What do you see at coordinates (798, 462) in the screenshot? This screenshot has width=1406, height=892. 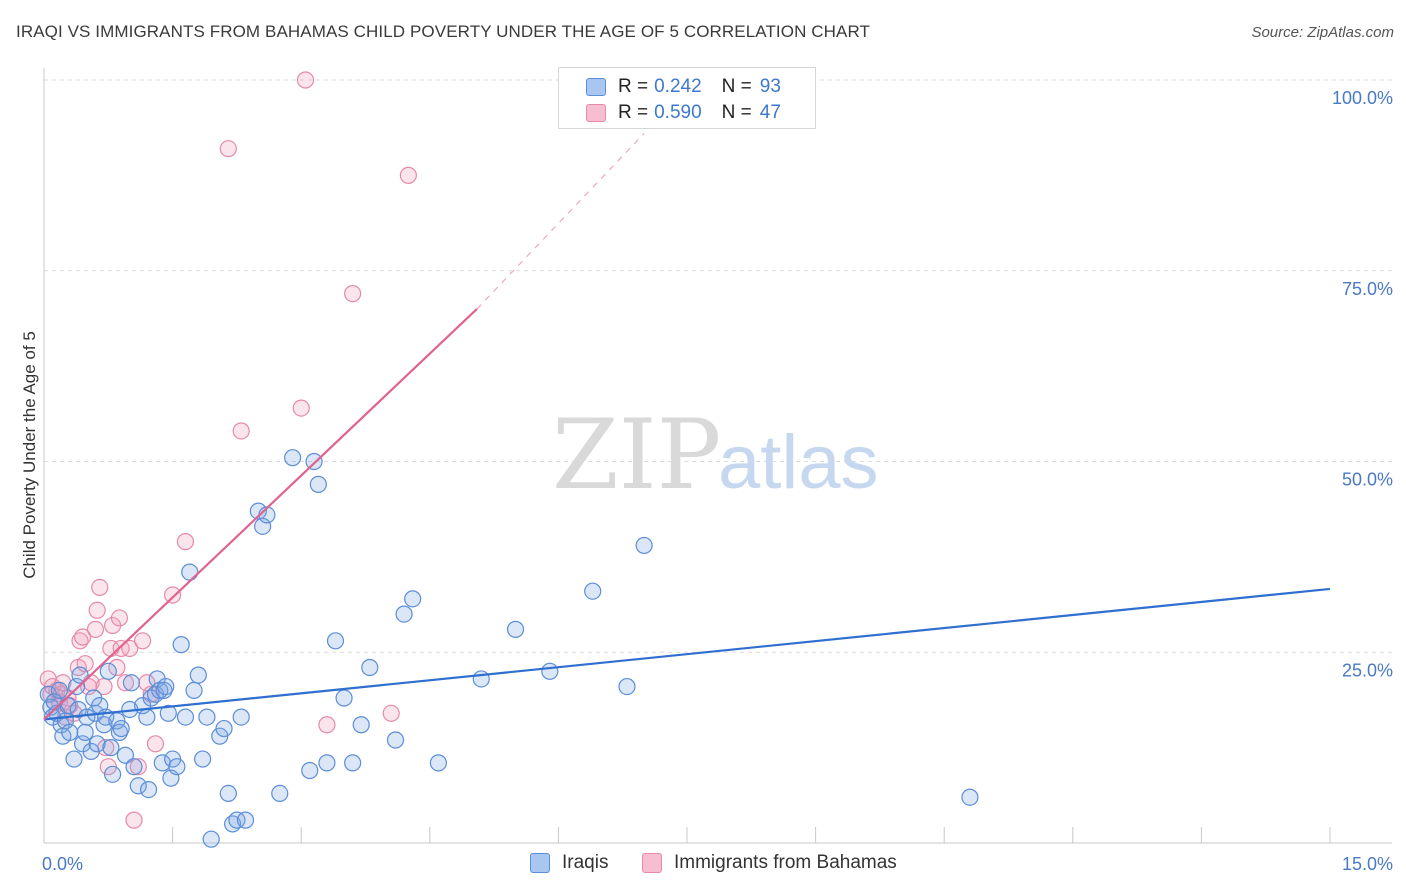 I see `watermark-atlas: atlas` at bounding box center [798, 462].